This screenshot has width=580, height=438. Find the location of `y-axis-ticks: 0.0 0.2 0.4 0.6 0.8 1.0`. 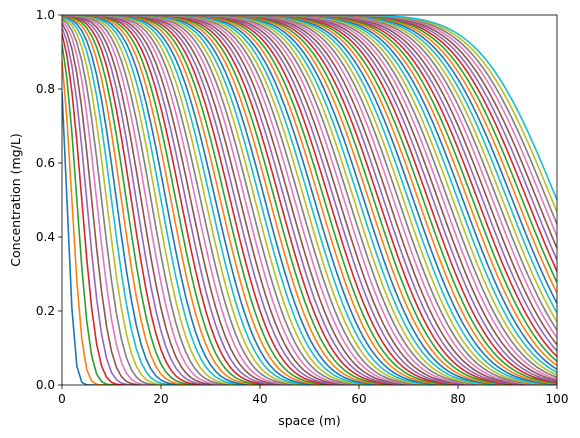

y-axis-ticks: 0.0 0.2 0.4 0.6 0.8 1.0 is located at coordinates (49, 200).